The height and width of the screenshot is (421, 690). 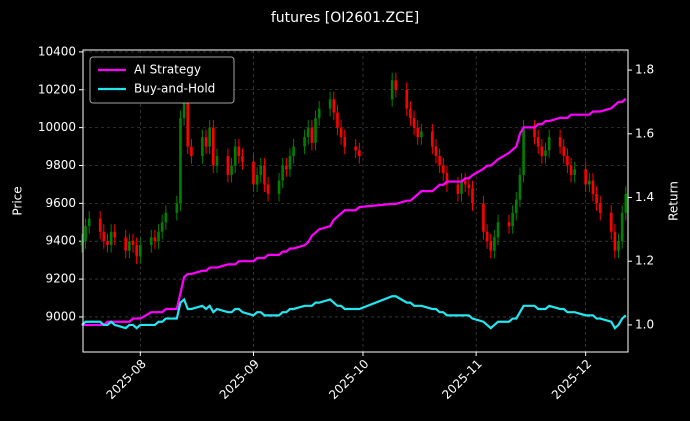 What do you see at coordinates (167, 70) in the screenshot?
I see `legend-label: AI Strategy` at bounding box center [167, 70].